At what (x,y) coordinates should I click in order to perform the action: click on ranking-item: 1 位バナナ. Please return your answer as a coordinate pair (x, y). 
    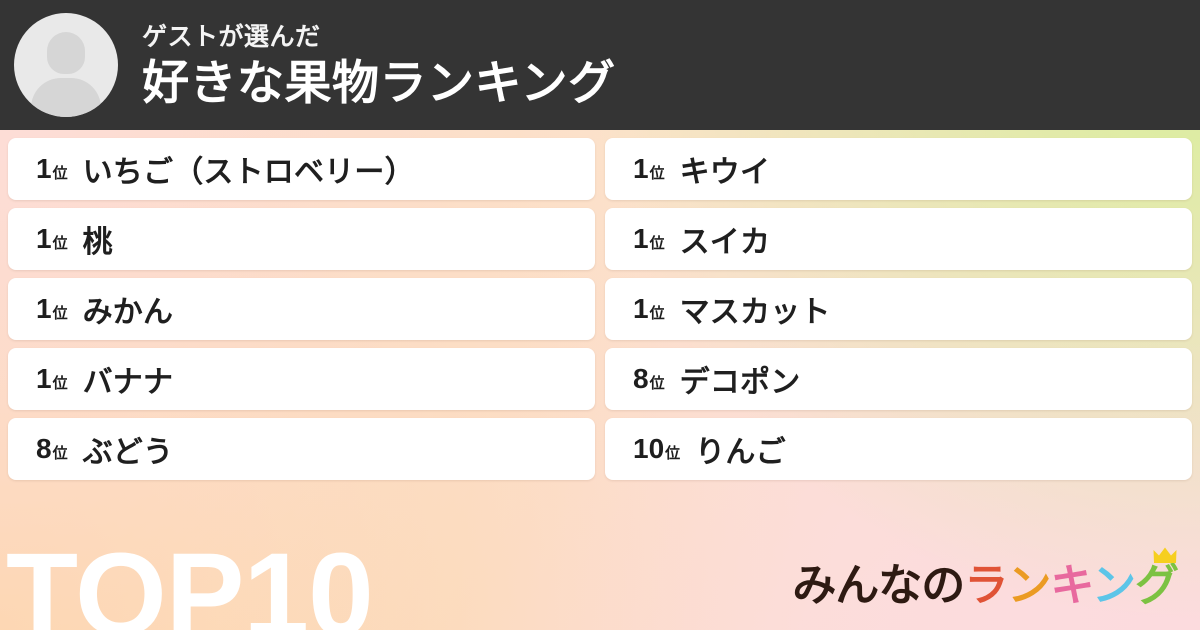
    Looking at the image, I should click on (301, 379).